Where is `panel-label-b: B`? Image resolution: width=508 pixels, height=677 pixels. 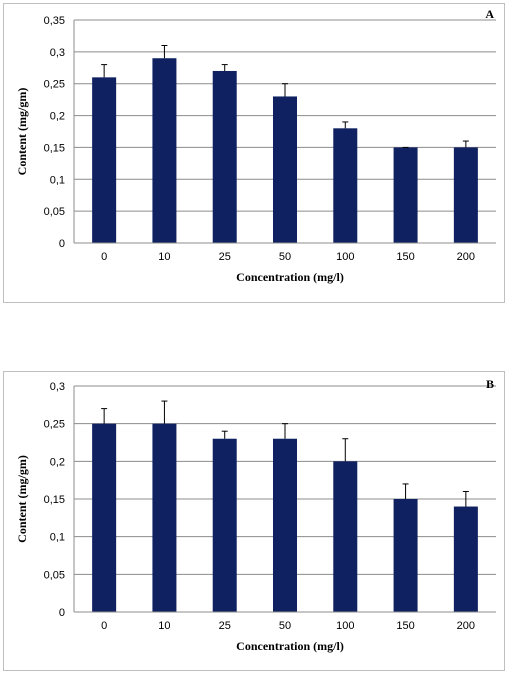
panel-label-b: B is located at coordinates (490, 384).